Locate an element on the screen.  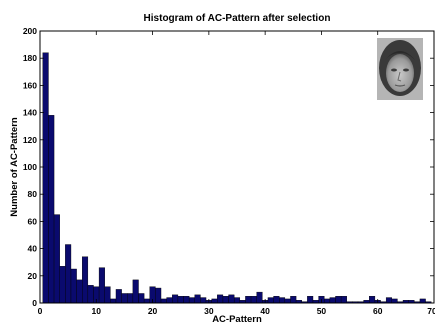
y-tick-label: 100 is located at coordinates (30, 167).